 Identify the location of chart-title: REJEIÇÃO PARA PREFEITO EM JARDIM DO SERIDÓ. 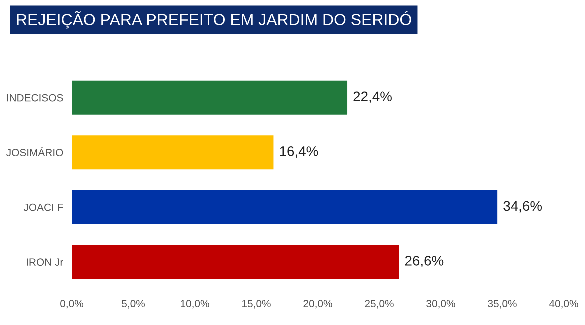
(214, 20).